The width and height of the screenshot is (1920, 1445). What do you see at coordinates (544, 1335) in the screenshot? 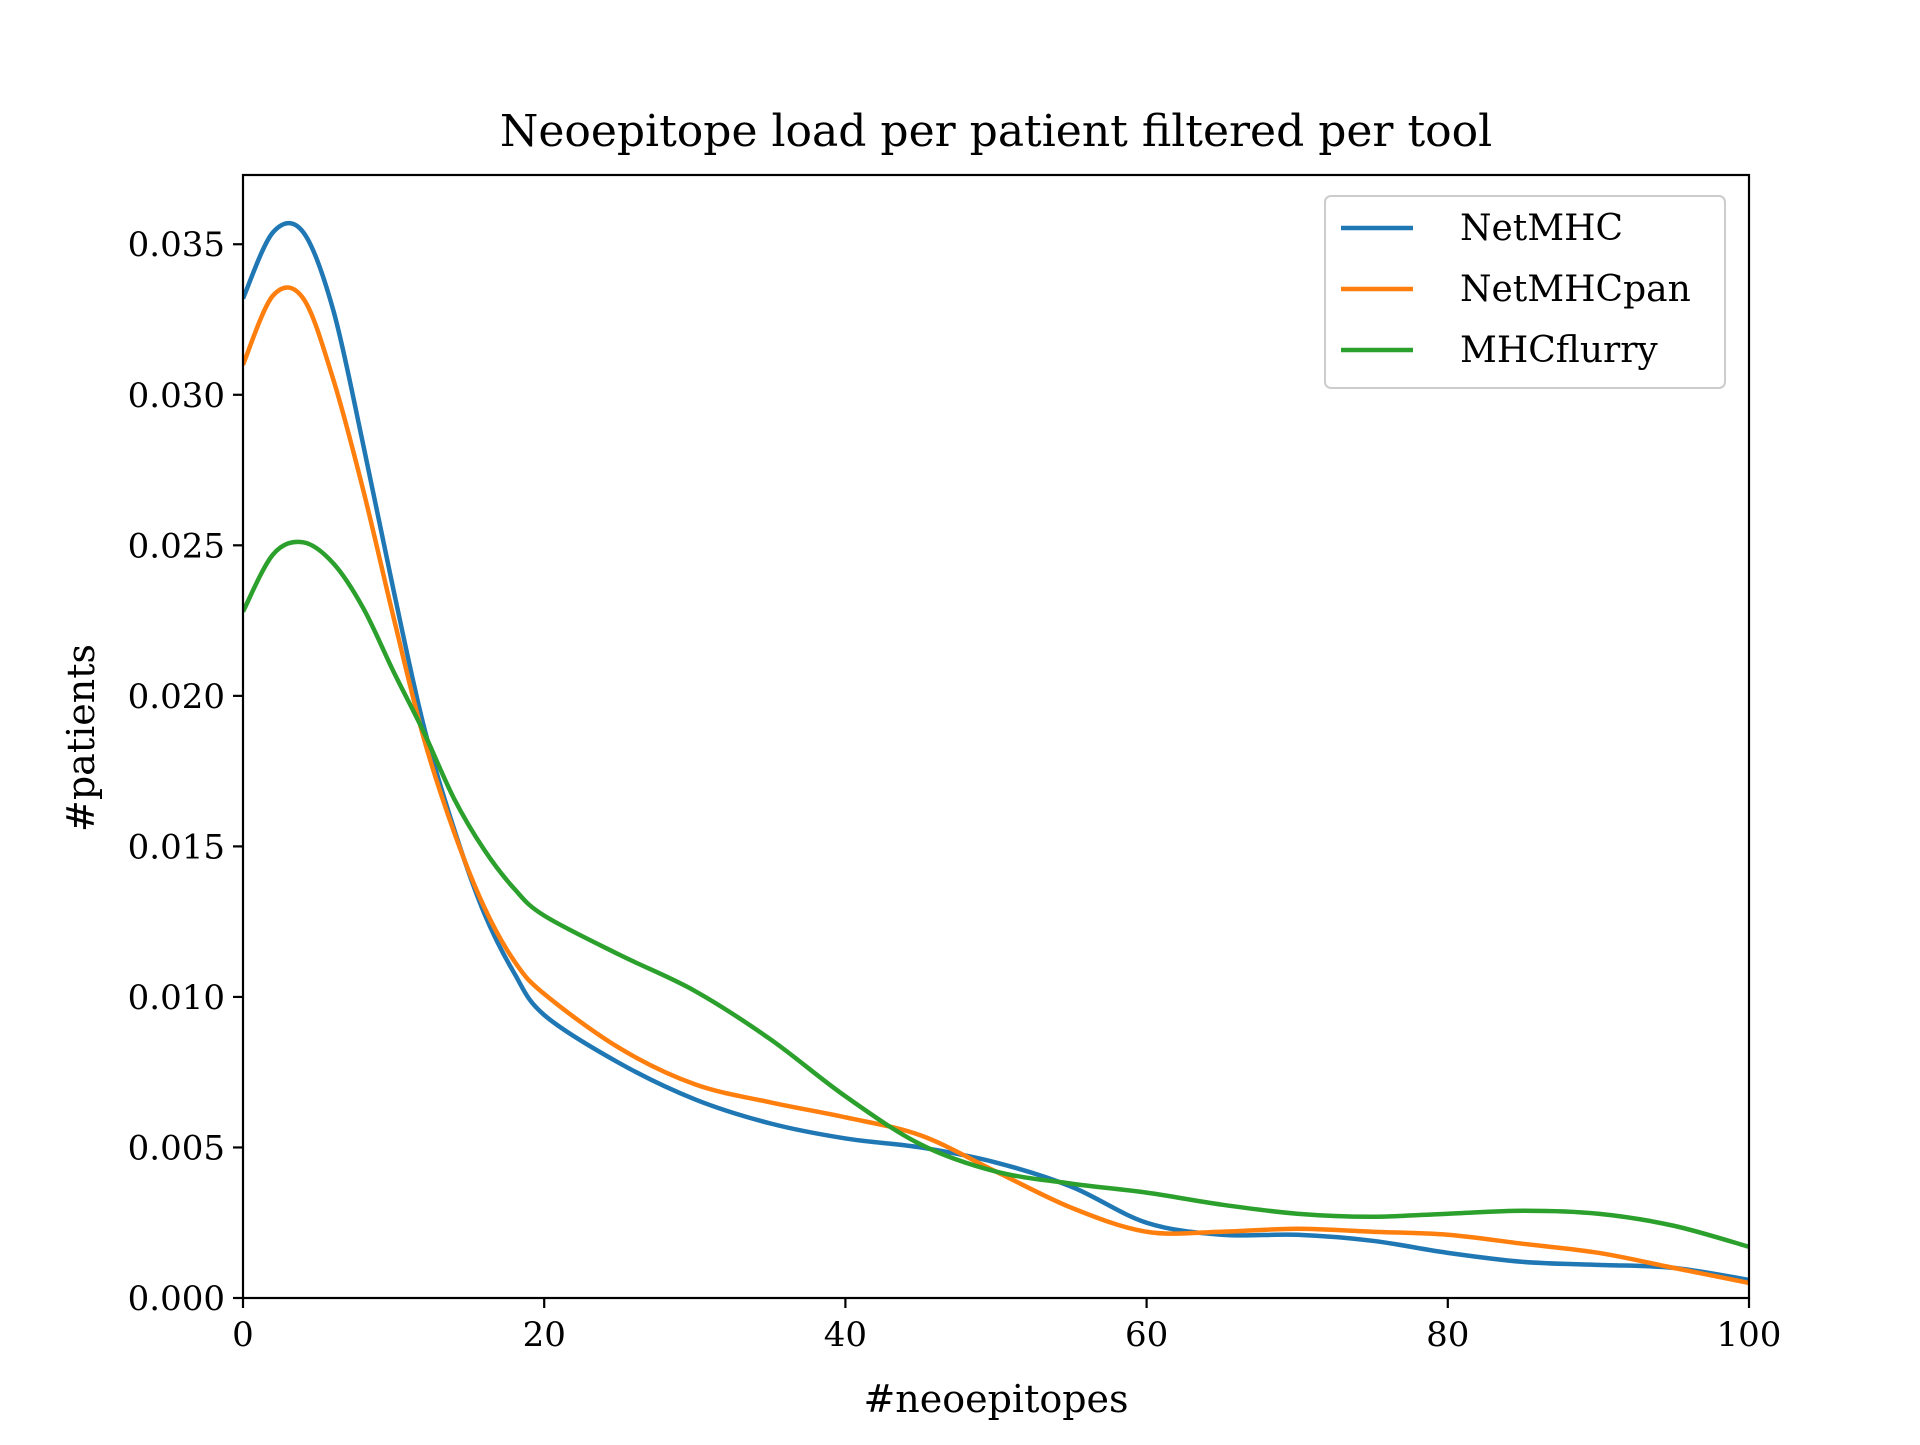
I see `x-tick-label: 20` at bounding box center [544, 1335].